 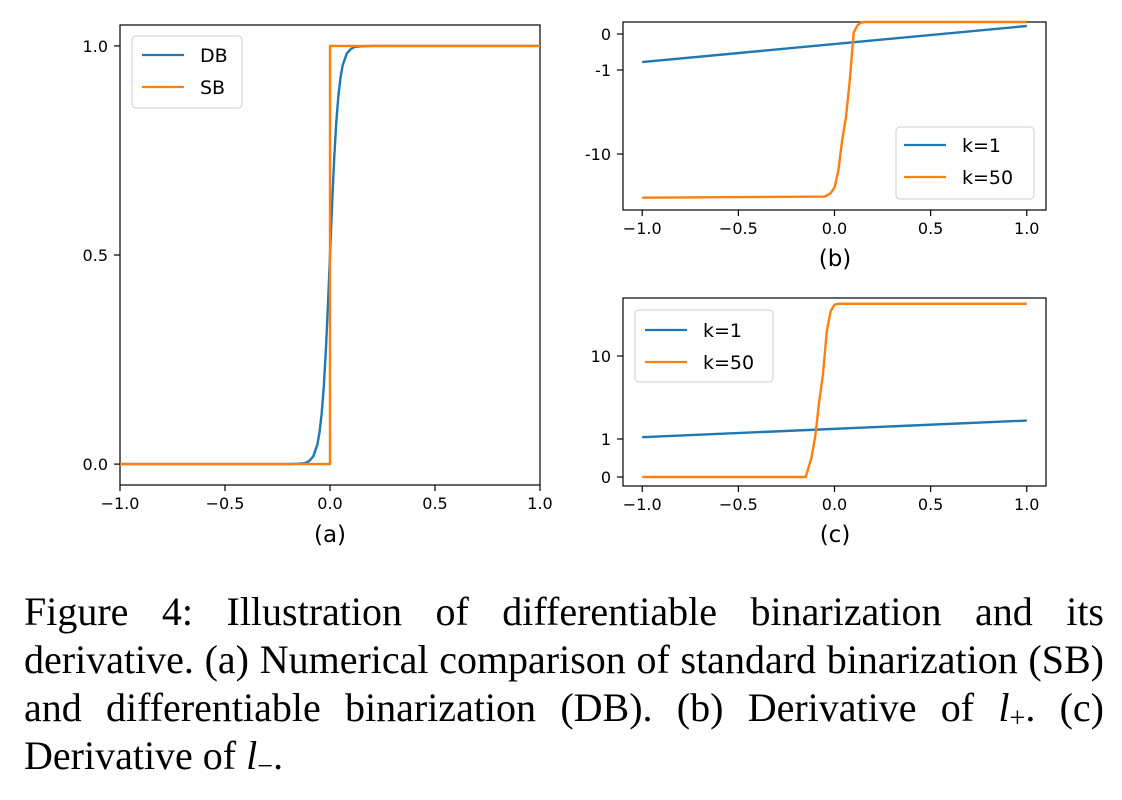 I want to click on panel-b: −1.0 −0.5 0.0 0.5 1.0 0 -1 -10 k=1 k=50 (b), so click(x=816, y=146).